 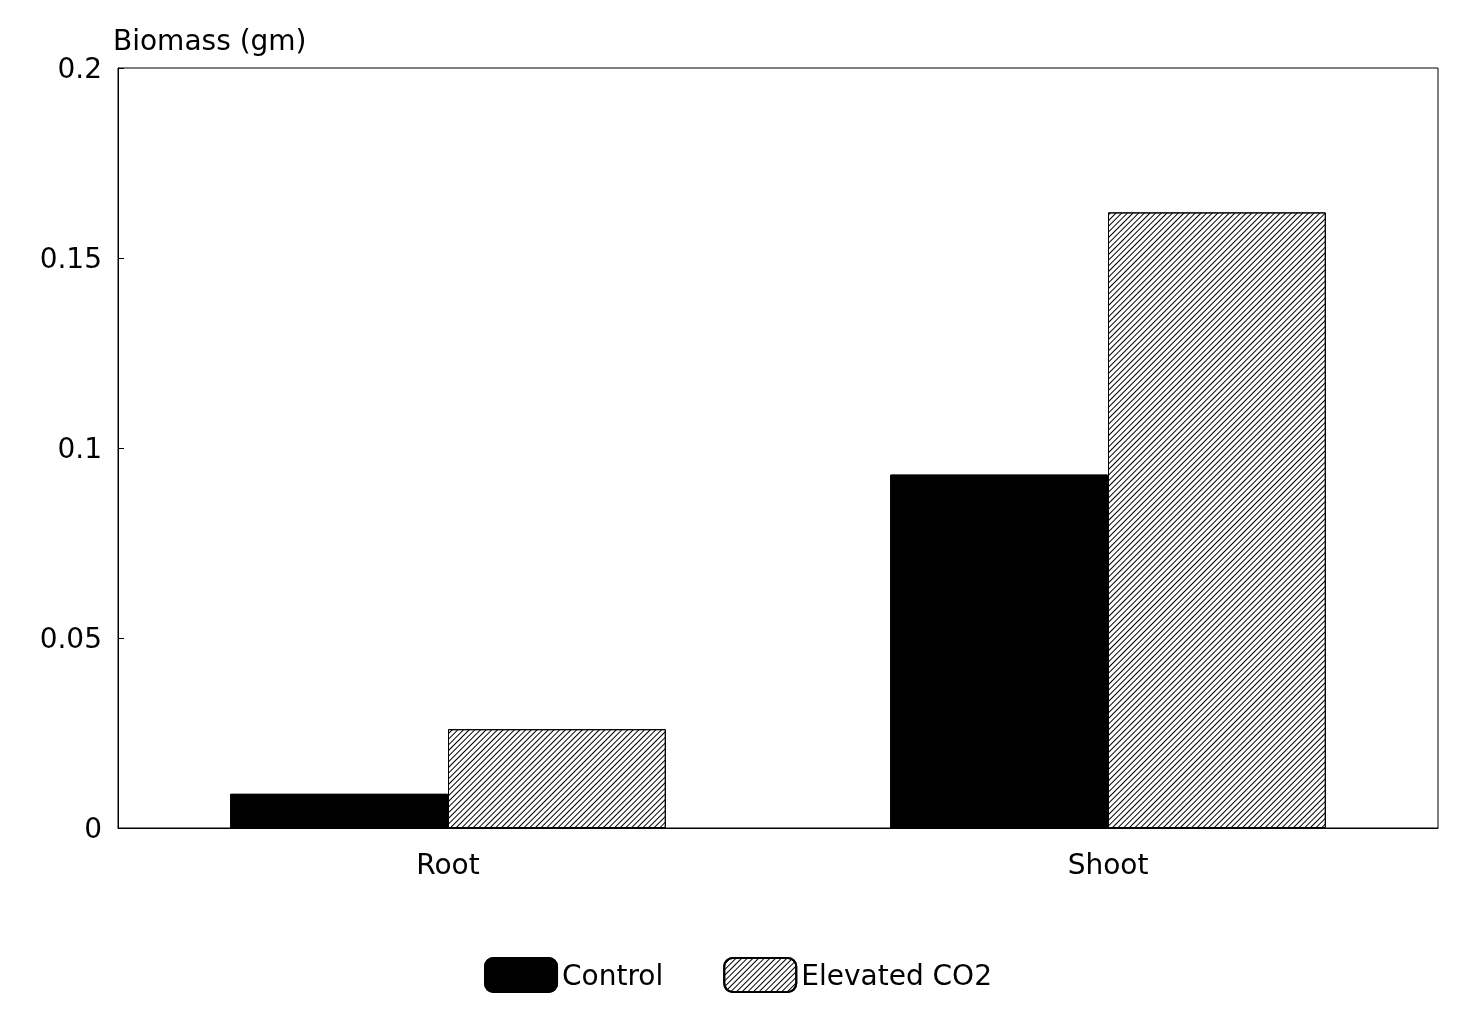 What do you see at coordinates (448, 864) in the screenshot?
I see `x-tick-label: Root` at bounding box center [448, 864].